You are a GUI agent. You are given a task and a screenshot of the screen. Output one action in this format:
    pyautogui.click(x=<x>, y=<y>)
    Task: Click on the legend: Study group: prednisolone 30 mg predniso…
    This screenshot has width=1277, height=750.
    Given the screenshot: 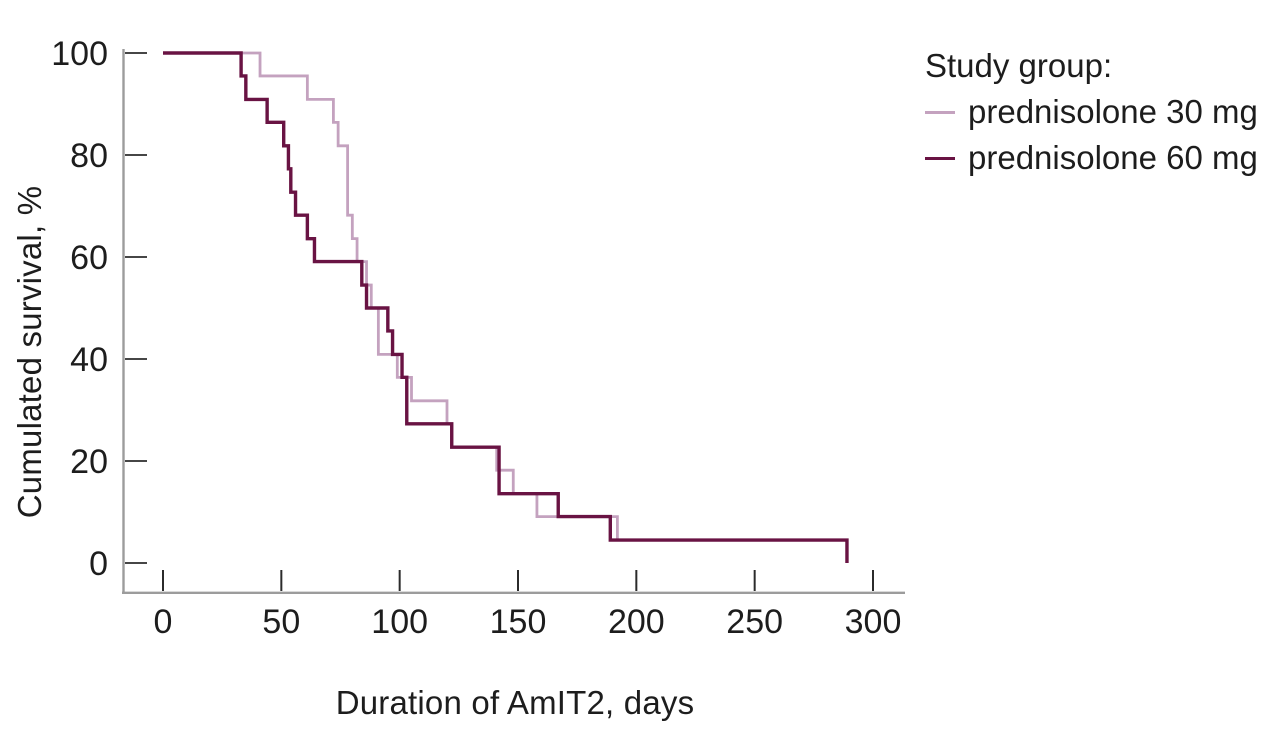 What is the action you would take?
    pyautogui.click(x=1091, y=112)
    